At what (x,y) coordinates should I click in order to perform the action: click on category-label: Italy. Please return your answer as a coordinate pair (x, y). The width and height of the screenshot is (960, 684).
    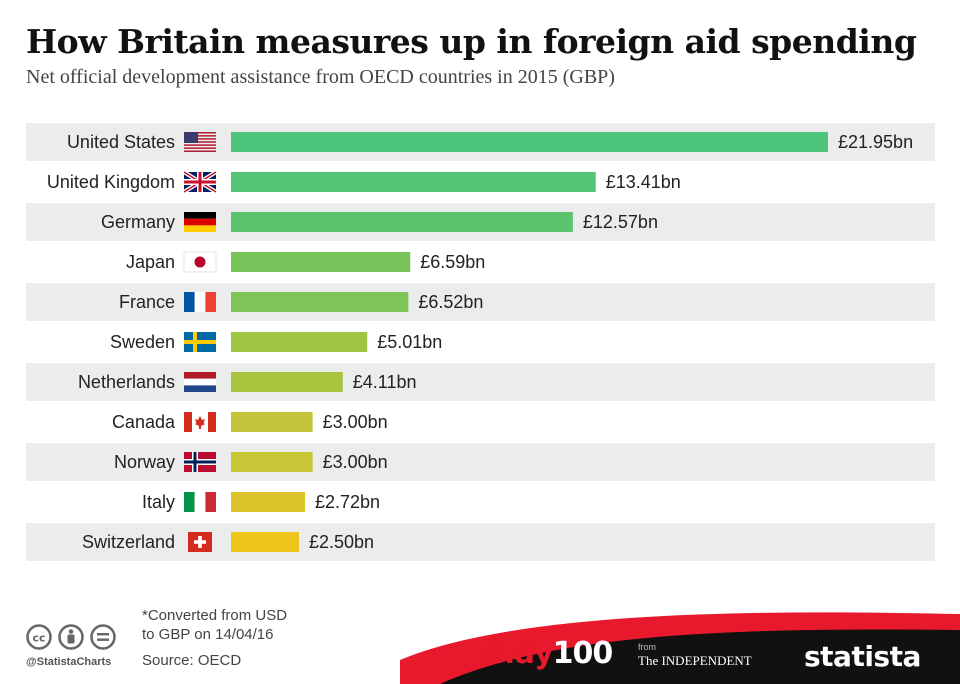
    Looking at the image, I should click on (158, 502).